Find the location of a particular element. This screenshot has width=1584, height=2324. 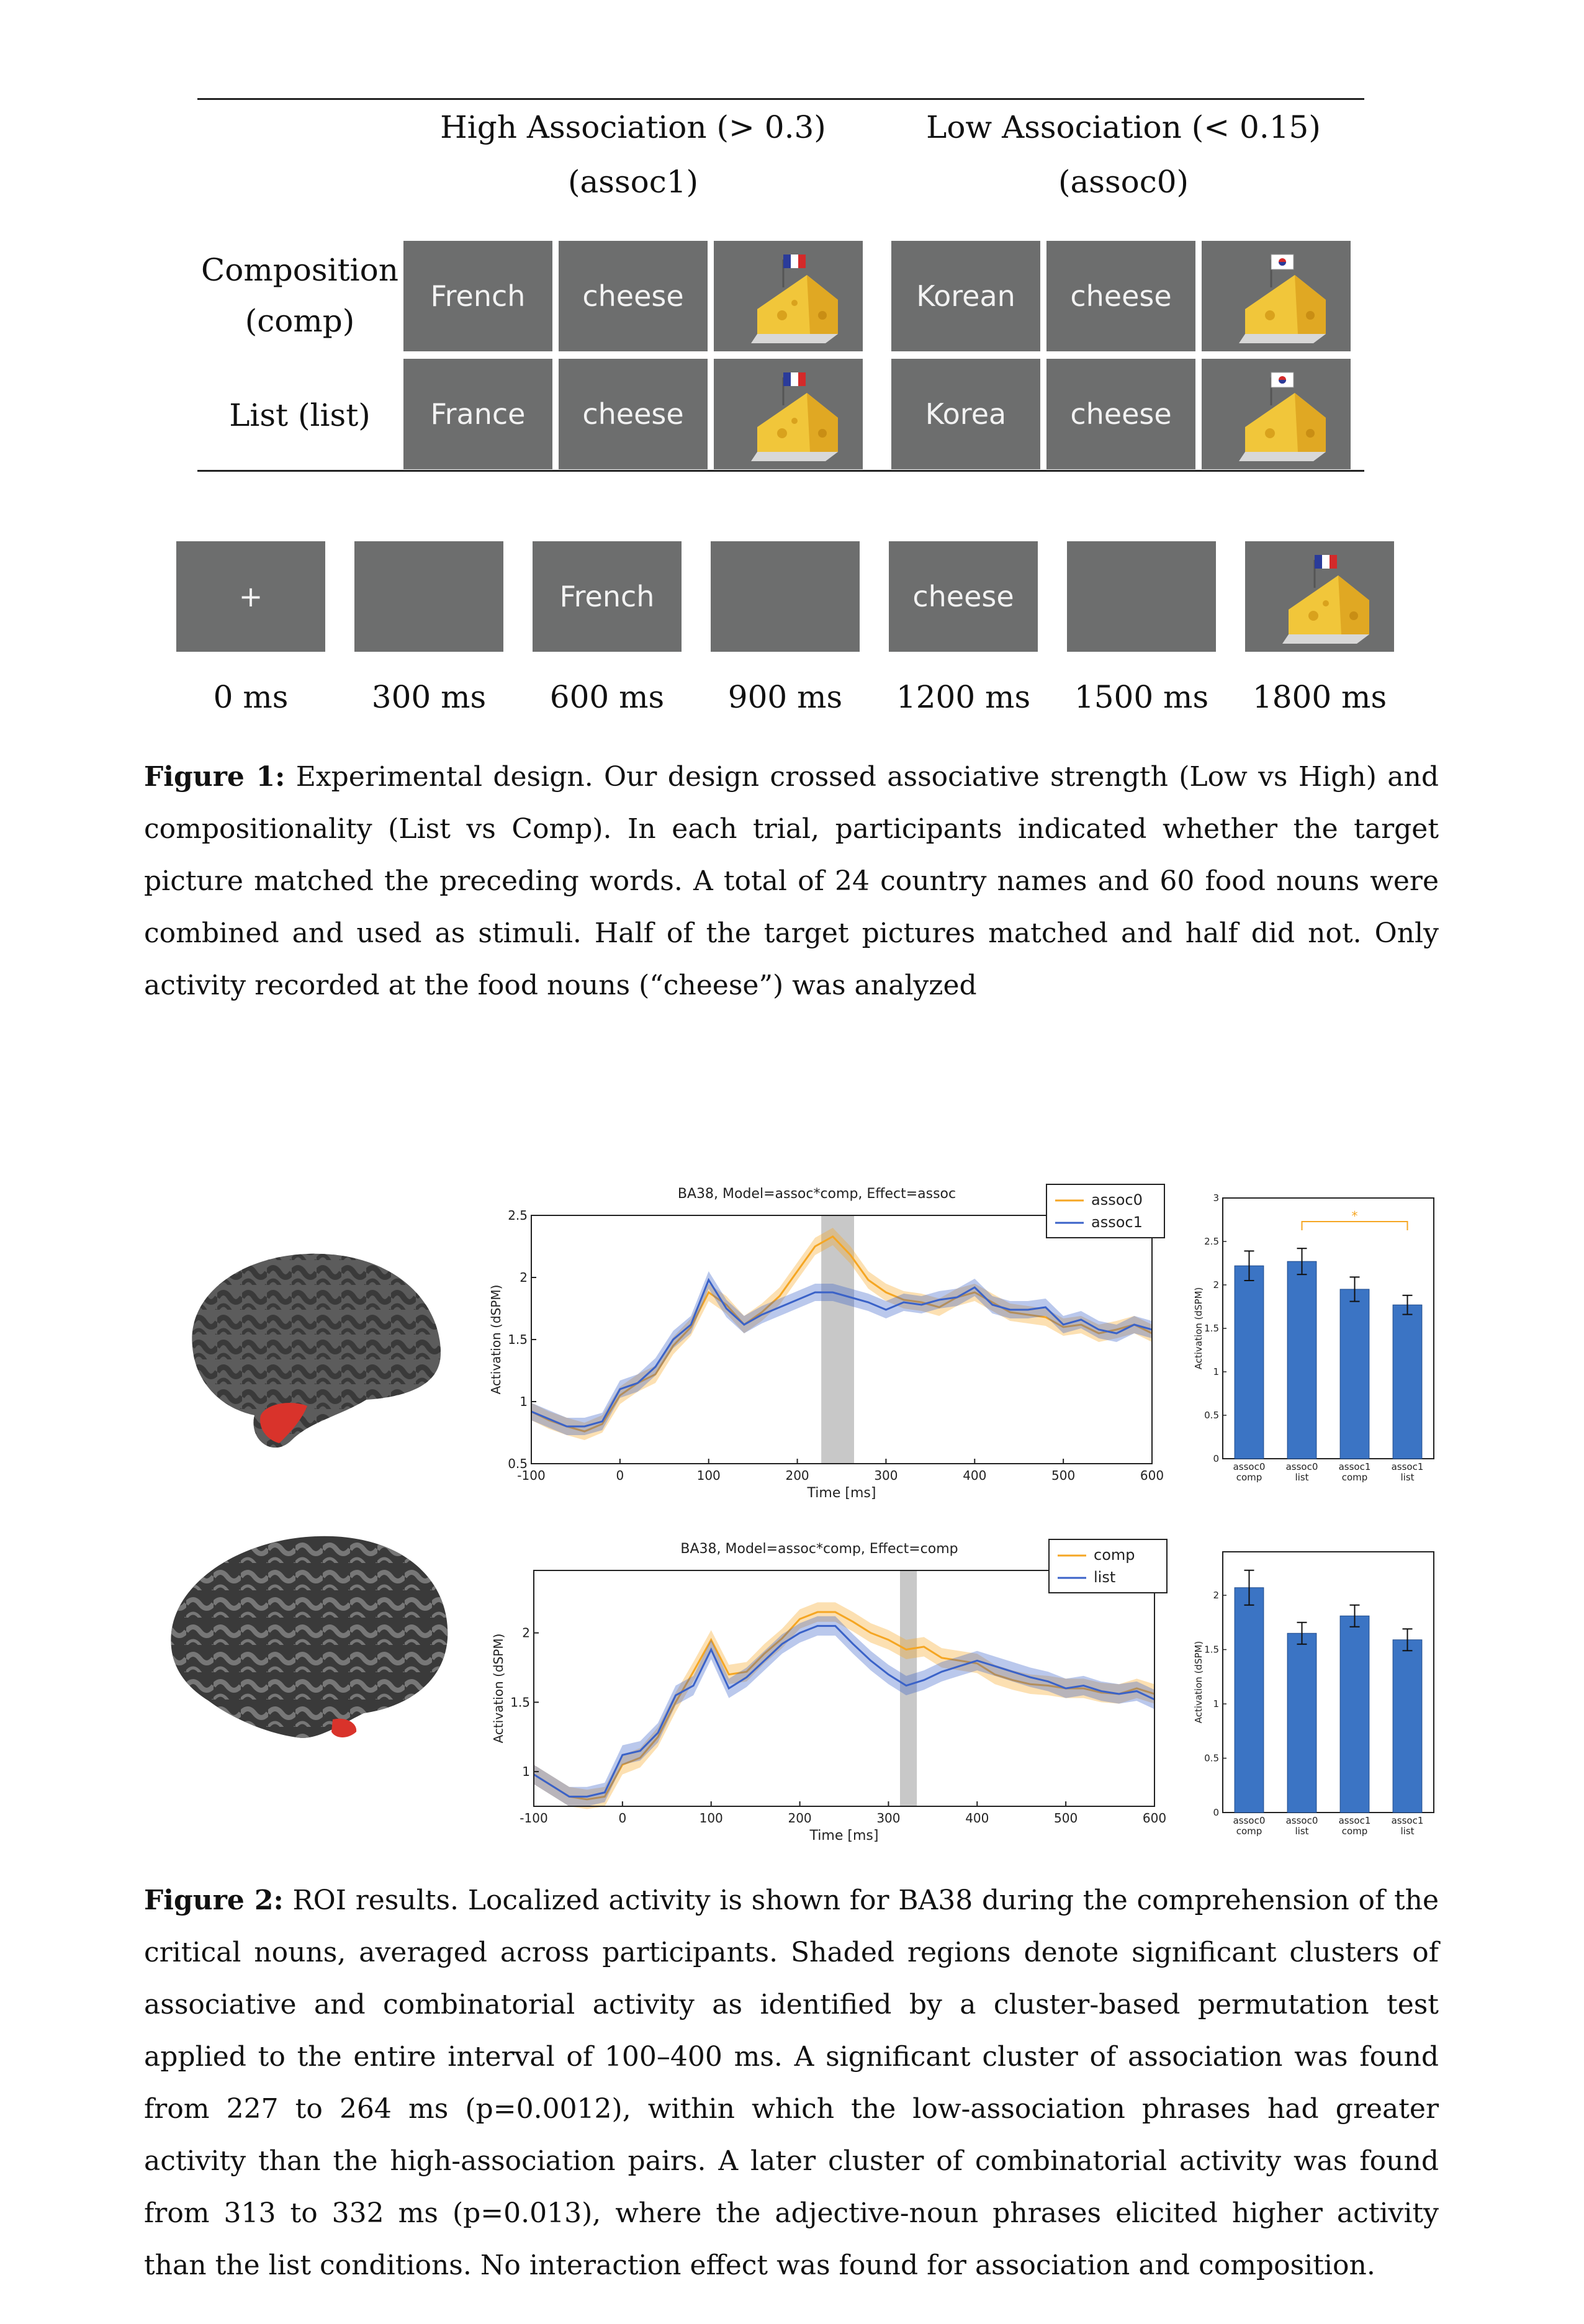

brain-medial-image is located at coordinates (309, 1637).